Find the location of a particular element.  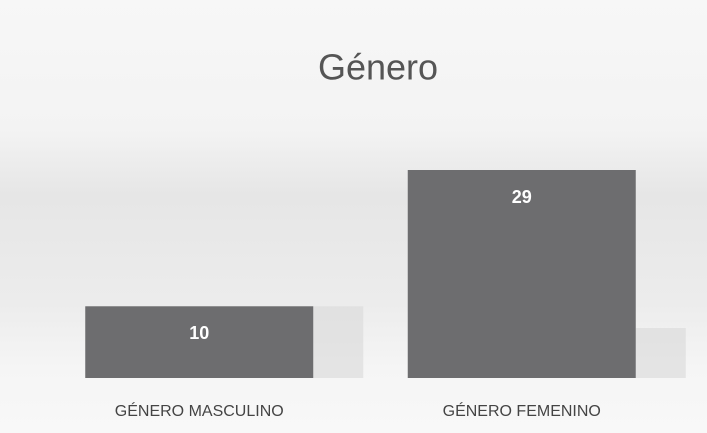

chart-title: Género is located at coordinates (378, 67).